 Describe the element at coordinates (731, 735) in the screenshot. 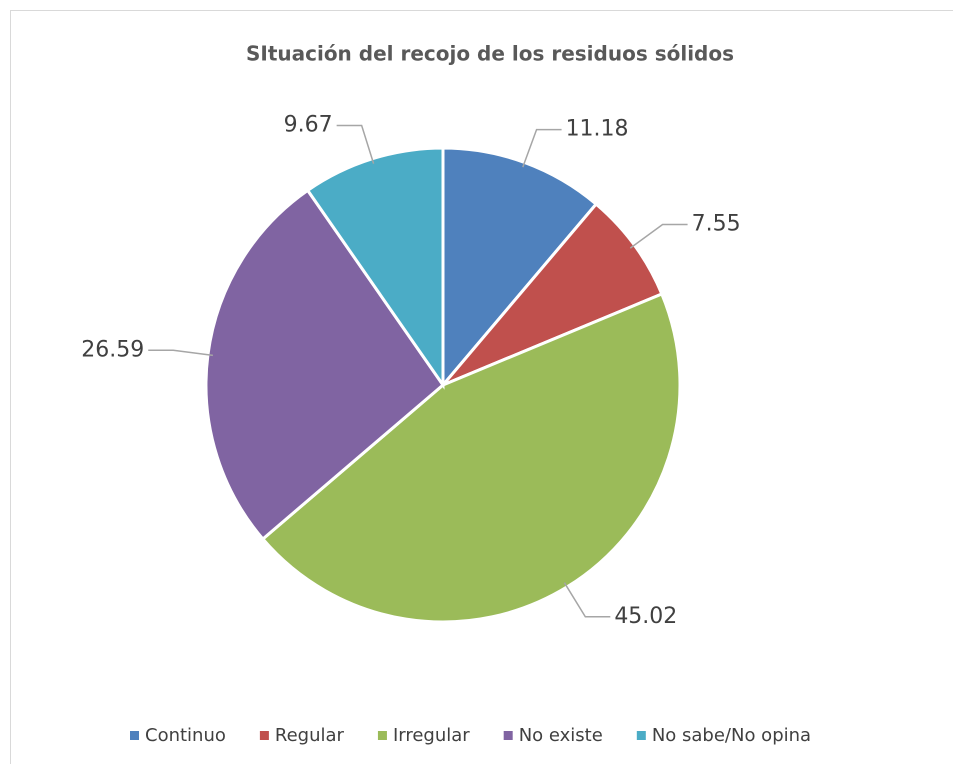

I see `legend-label: No sabe/No opina` at that location.